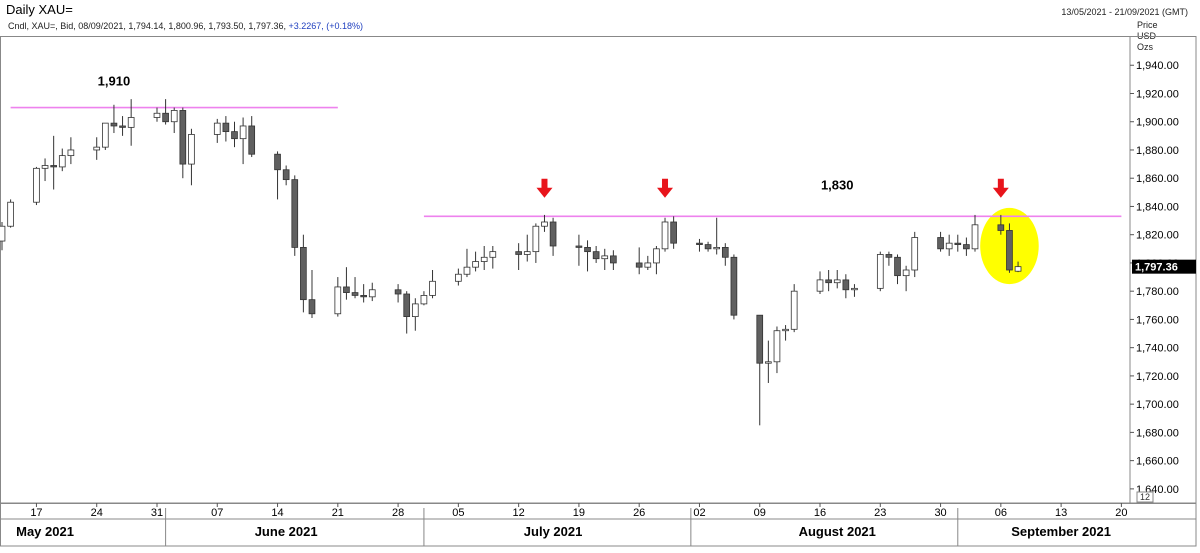  What do you see at coordinates (598, 524) in the screenshot?
I see `date-axis-frame` at bounding box center [598, 524].